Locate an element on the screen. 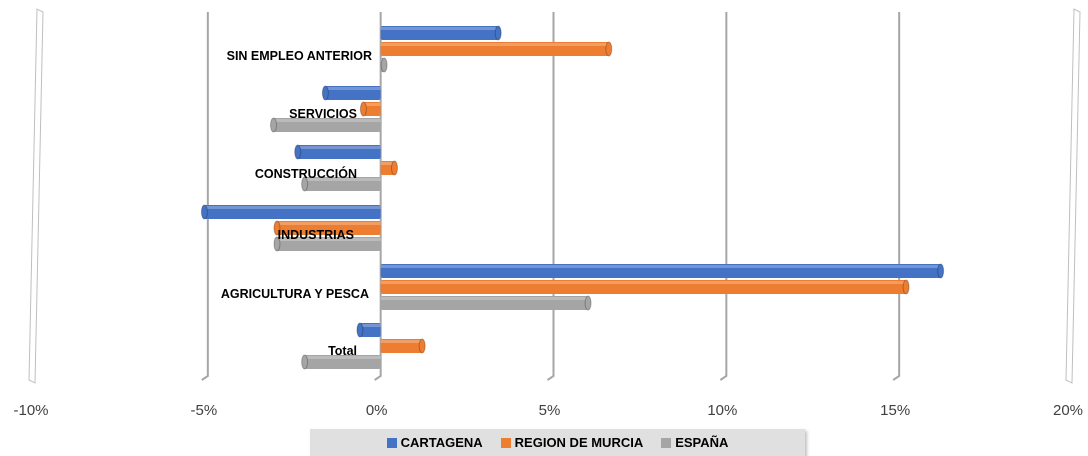  legend-item-cartagena: CARTAGENA is located at coordinates (434, 442).